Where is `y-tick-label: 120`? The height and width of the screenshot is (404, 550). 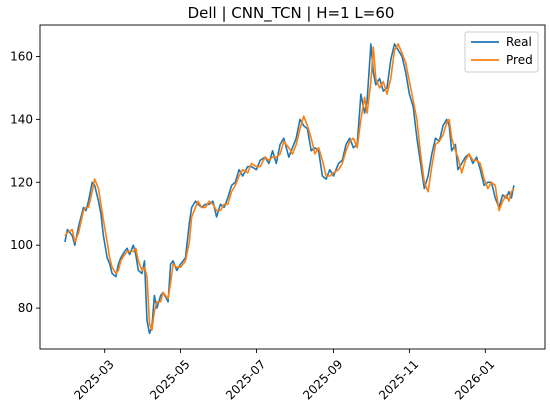 y-tick-label: 120 is located at coordinates (21, 182).